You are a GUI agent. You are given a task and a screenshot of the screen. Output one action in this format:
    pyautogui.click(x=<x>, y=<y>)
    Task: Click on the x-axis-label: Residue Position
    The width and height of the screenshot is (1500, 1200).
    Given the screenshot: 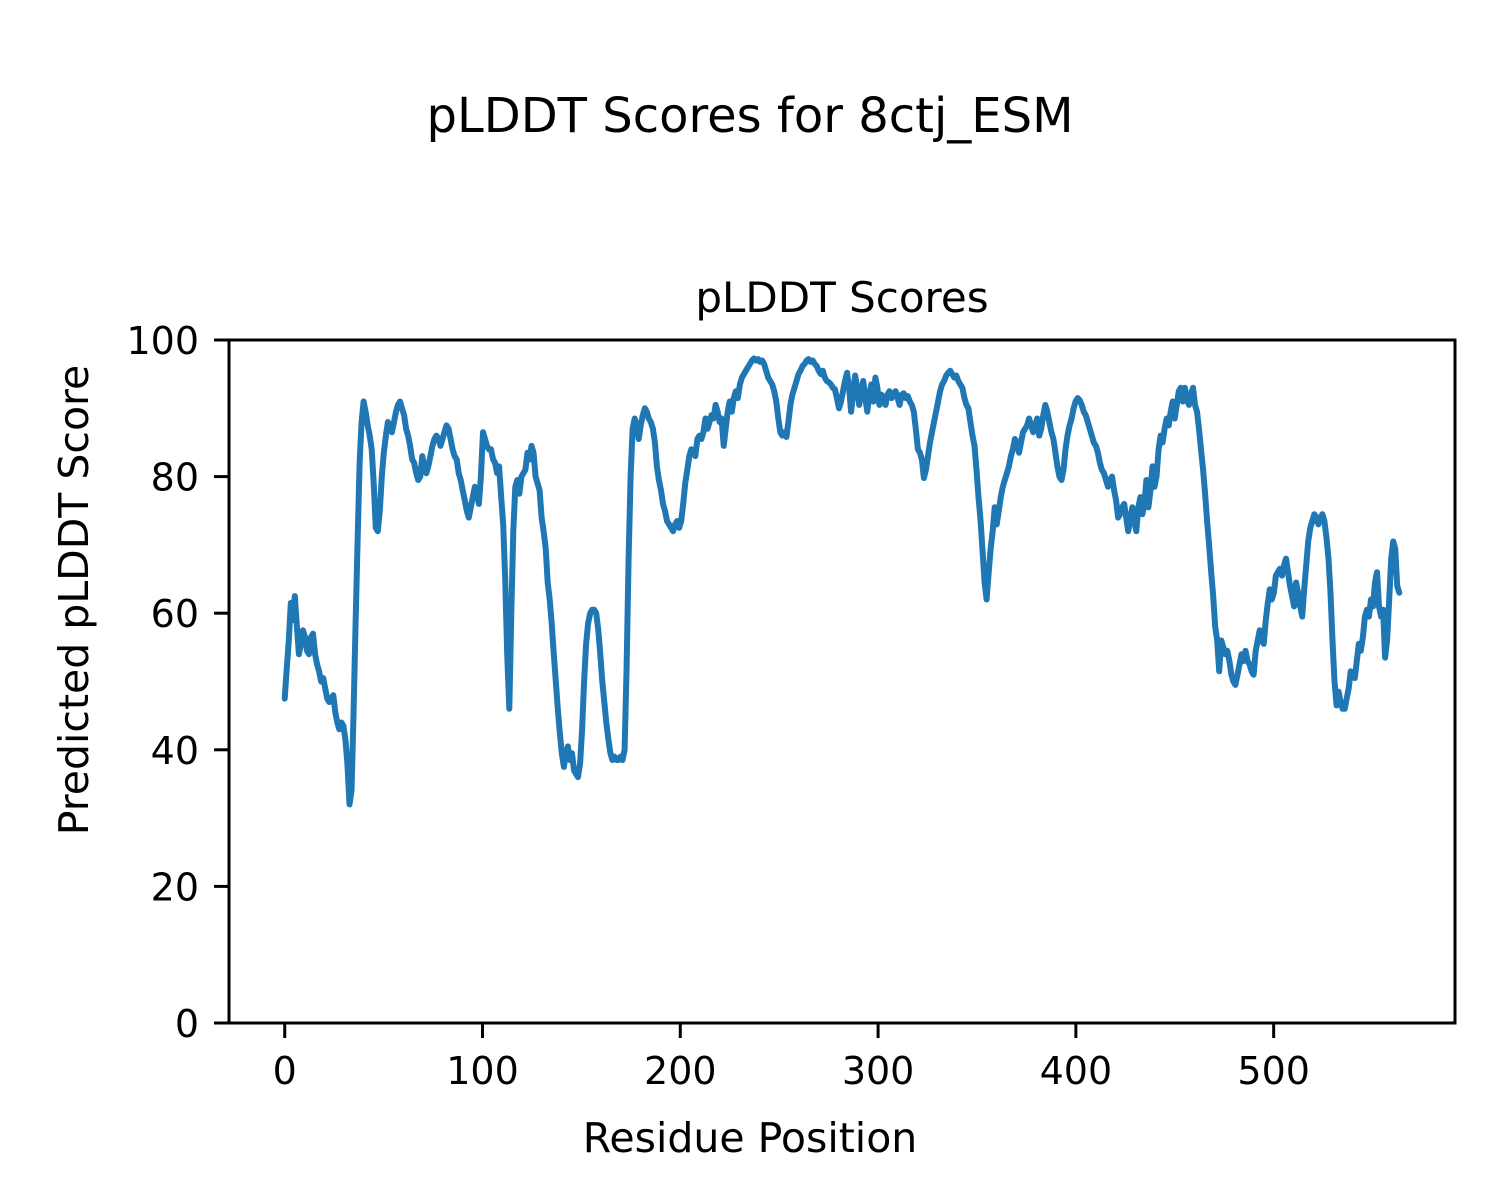 What is the action you would take?
    pyautogui.click(x=750, y=1138)
    